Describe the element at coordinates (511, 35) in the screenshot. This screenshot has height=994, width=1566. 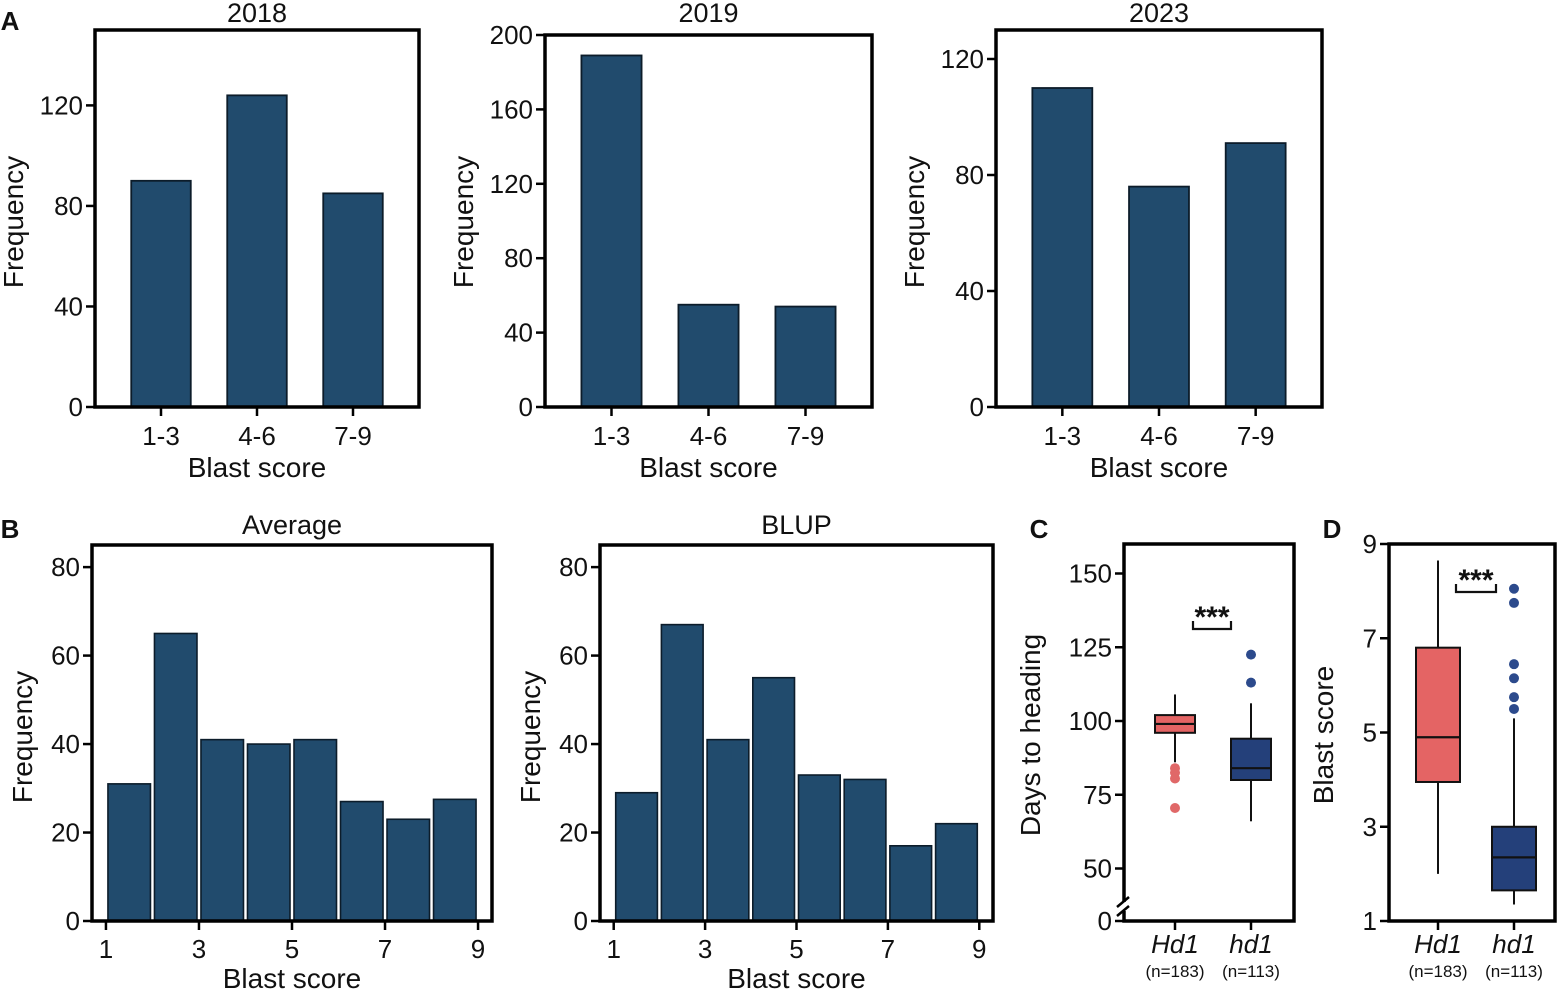
I see `chart-2019-ytick-label: 200` at that location.